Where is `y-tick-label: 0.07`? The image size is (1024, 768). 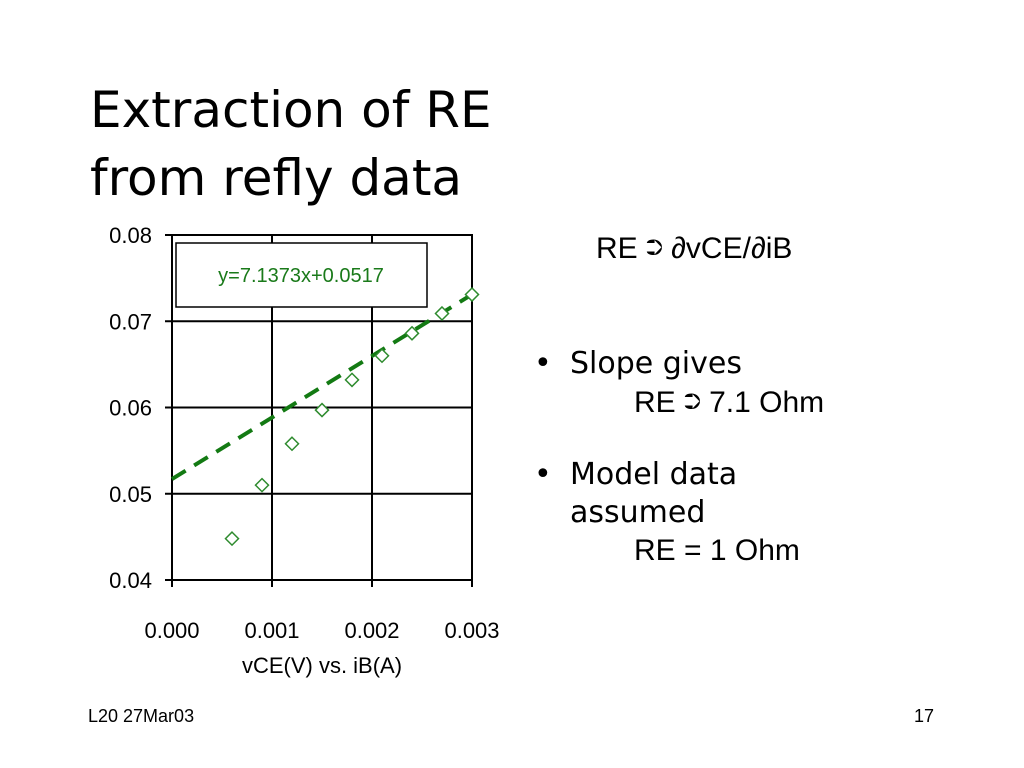 y-tick-label: 0.07 is located at coordinates (130, 321).